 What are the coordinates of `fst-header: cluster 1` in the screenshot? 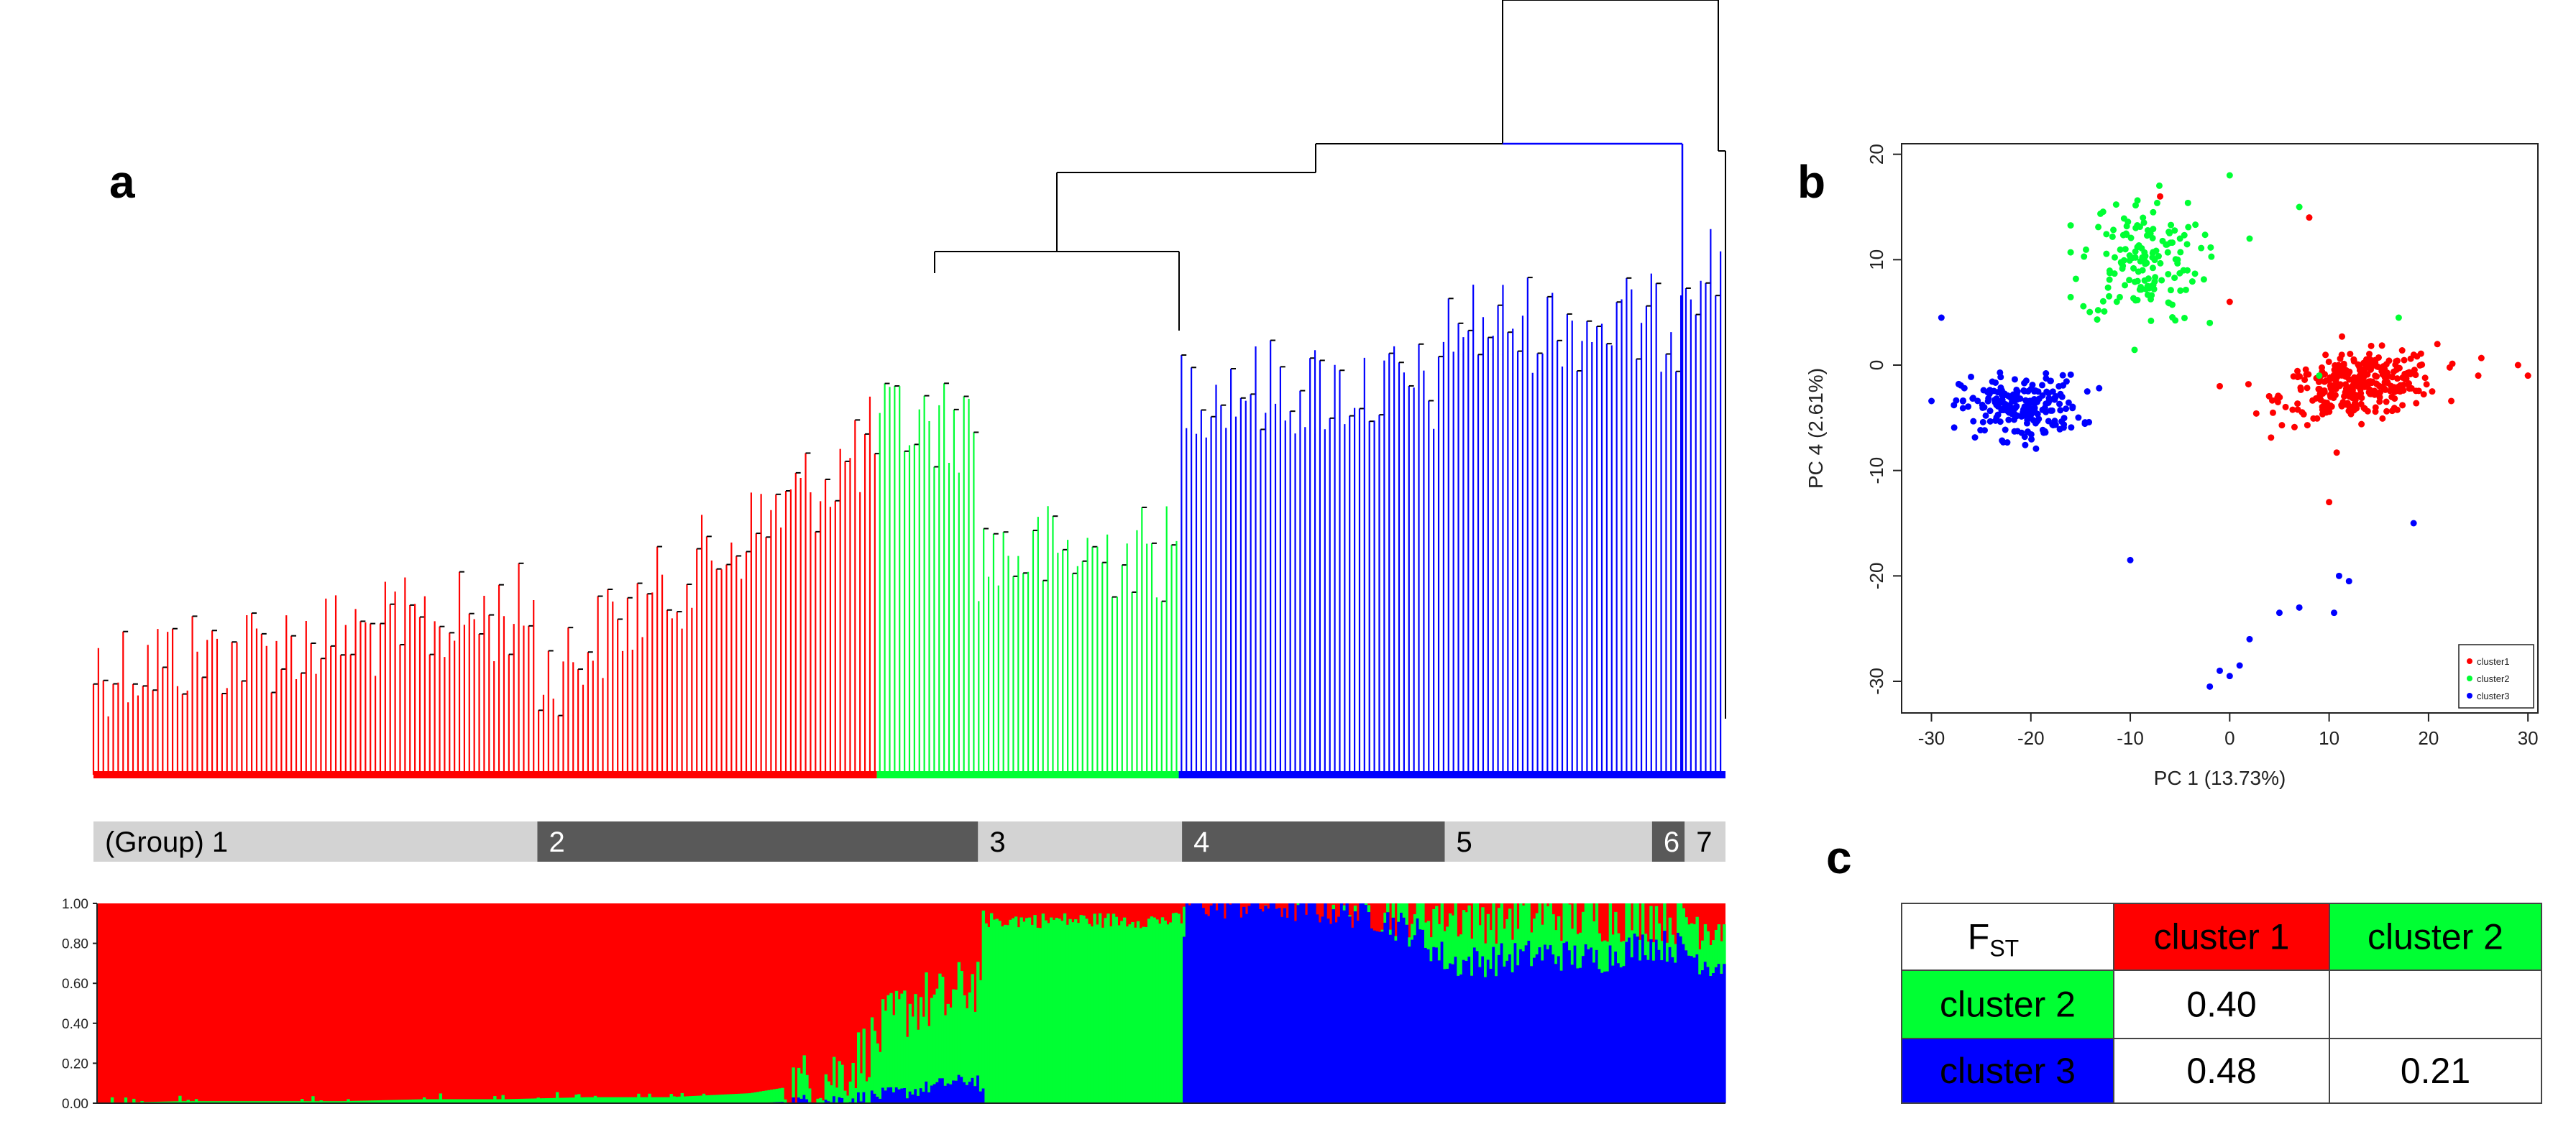 It's located at (2222, 937).